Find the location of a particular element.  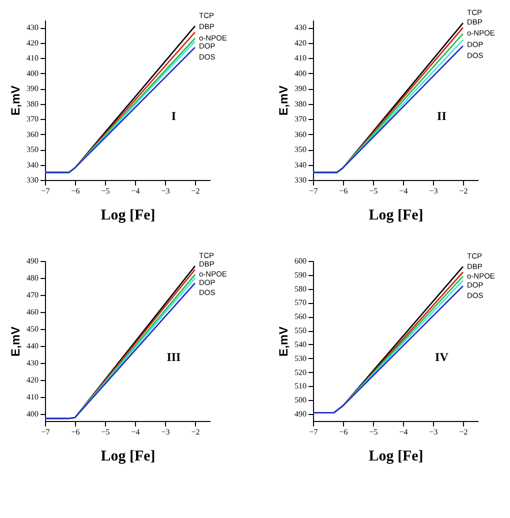

y-tick-label: 590 is located at coordinates (300, 275).